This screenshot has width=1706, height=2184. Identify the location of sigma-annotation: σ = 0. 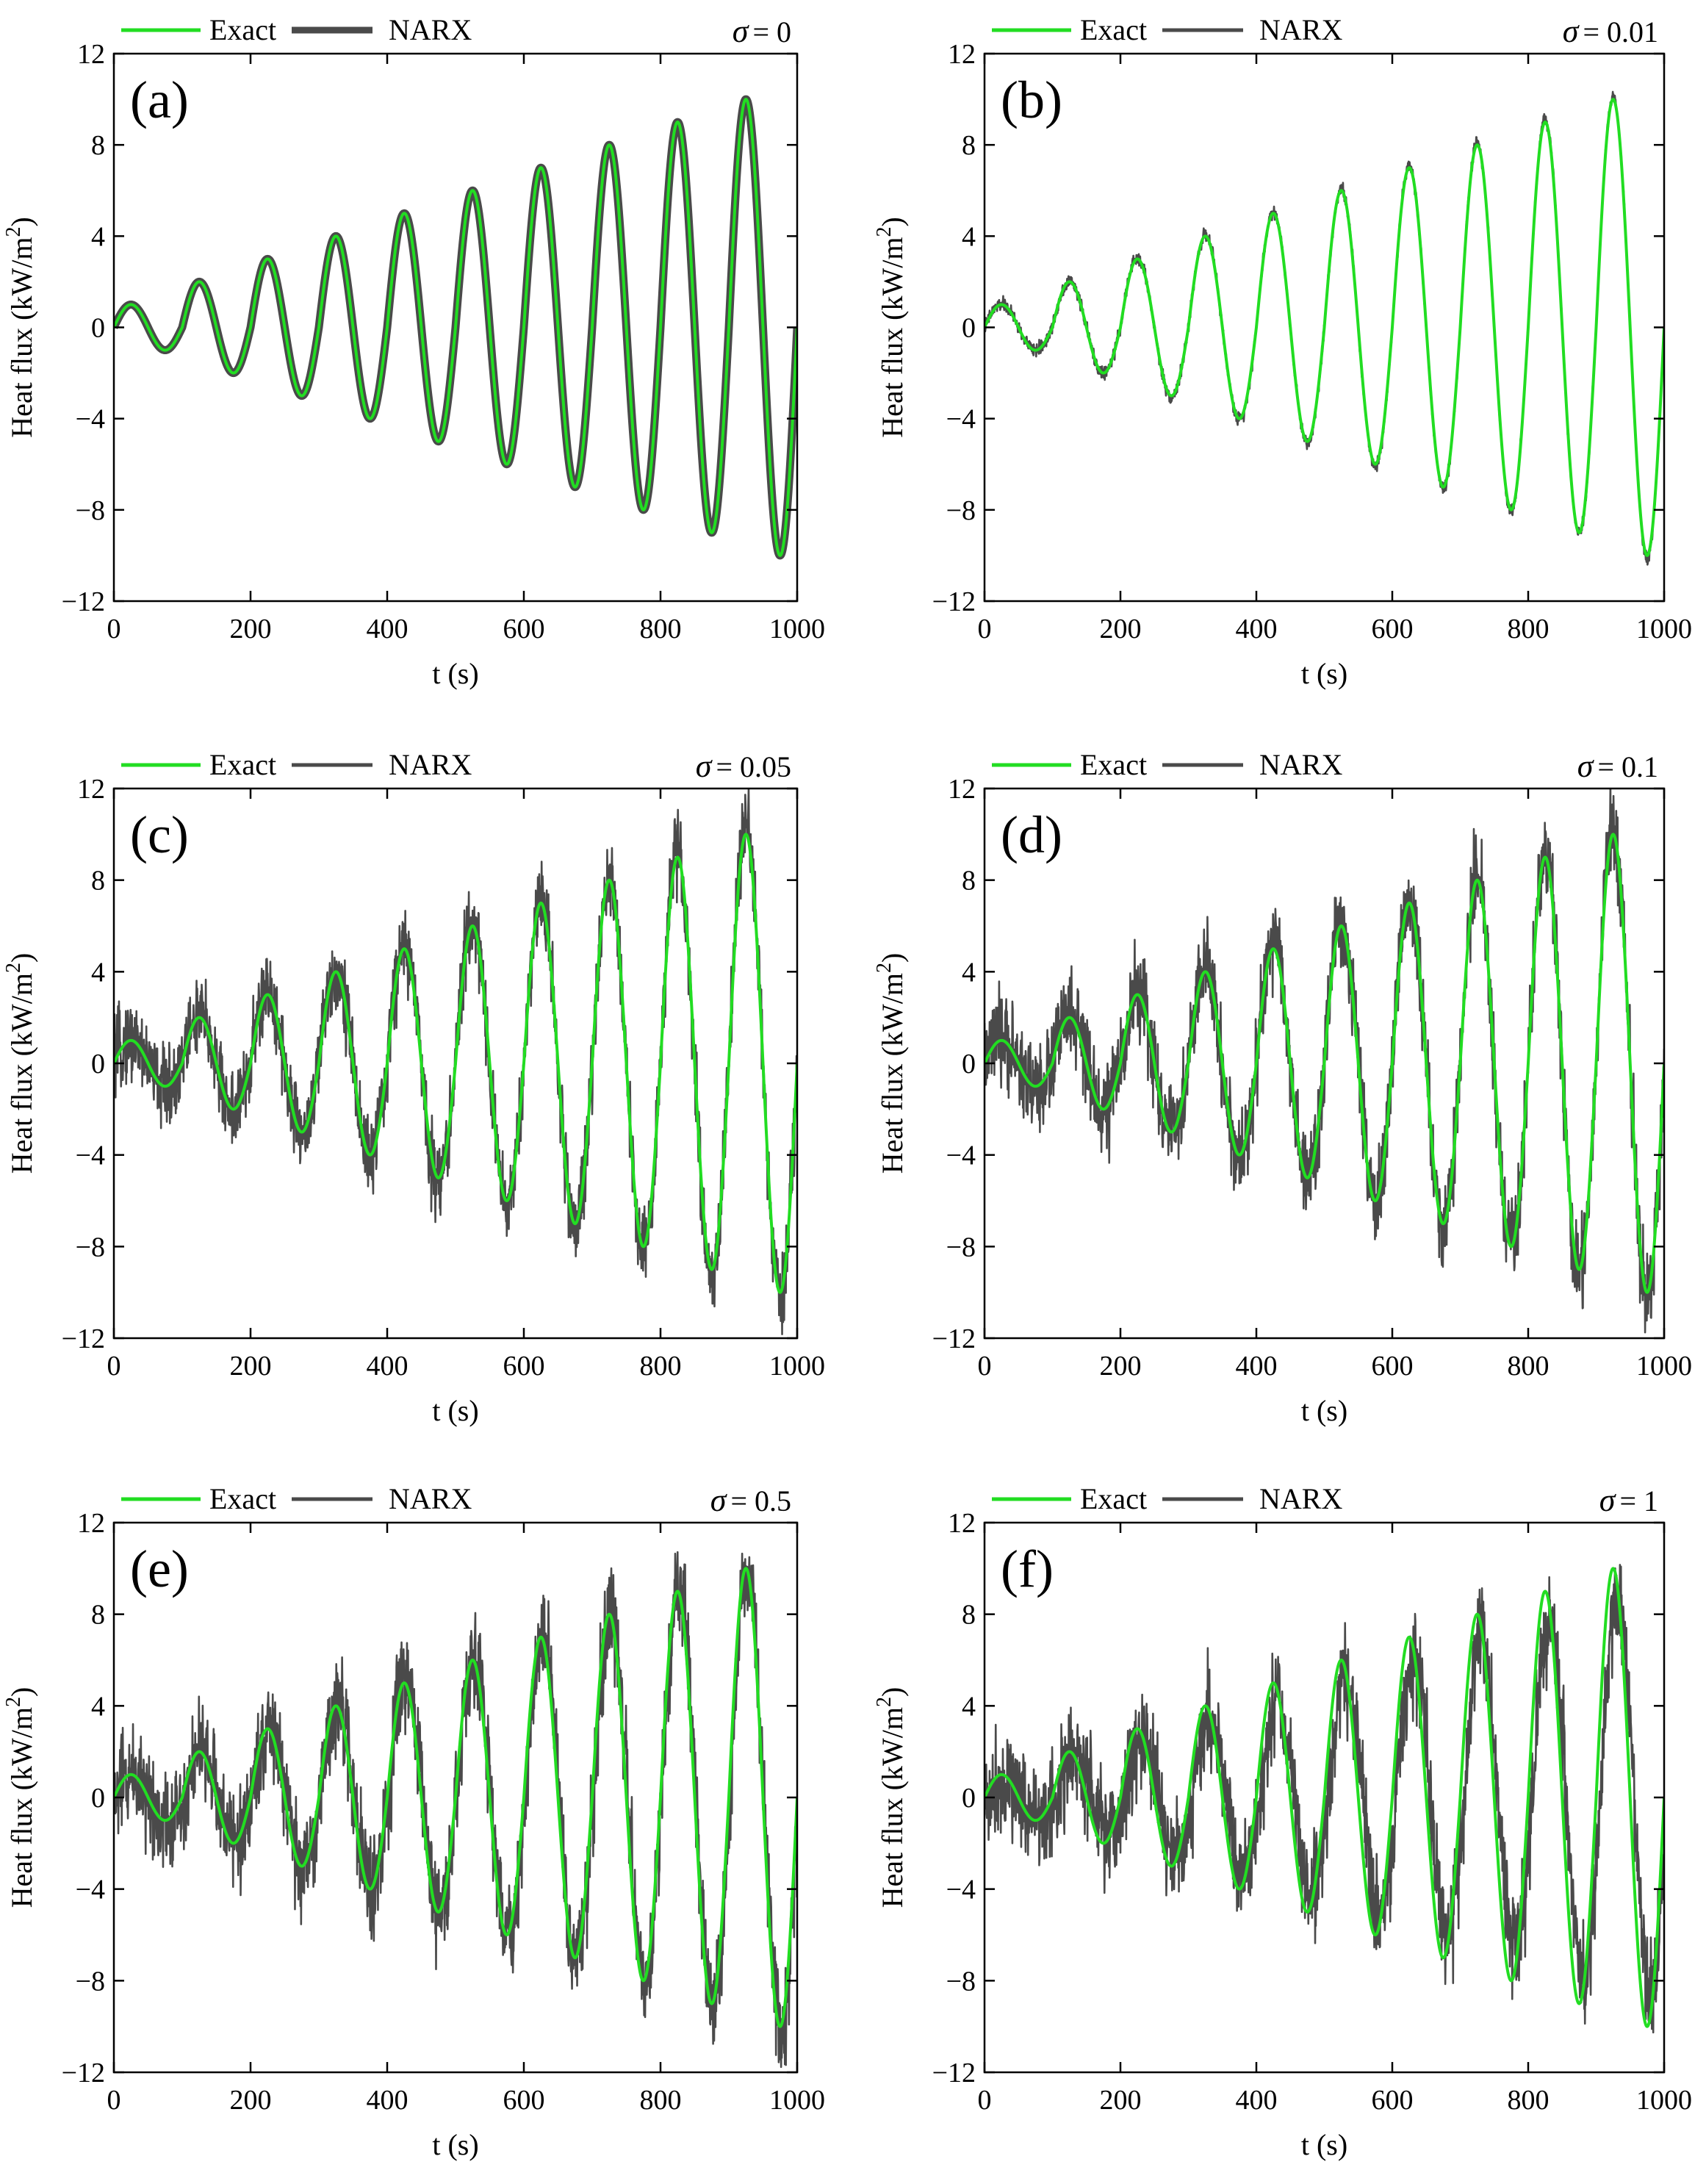
(762, 31).